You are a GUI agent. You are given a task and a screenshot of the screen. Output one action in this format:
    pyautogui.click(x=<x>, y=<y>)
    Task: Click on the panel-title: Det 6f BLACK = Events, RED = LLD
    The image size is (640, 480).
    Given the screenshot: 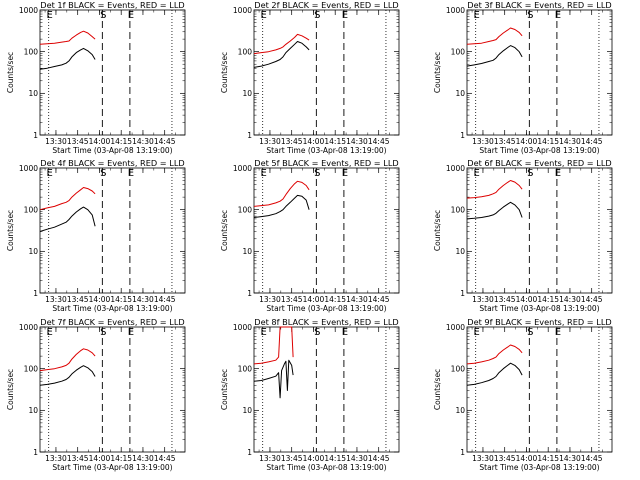 What is the action you would take?
    pyautogui.click(x=539, y=163)
    